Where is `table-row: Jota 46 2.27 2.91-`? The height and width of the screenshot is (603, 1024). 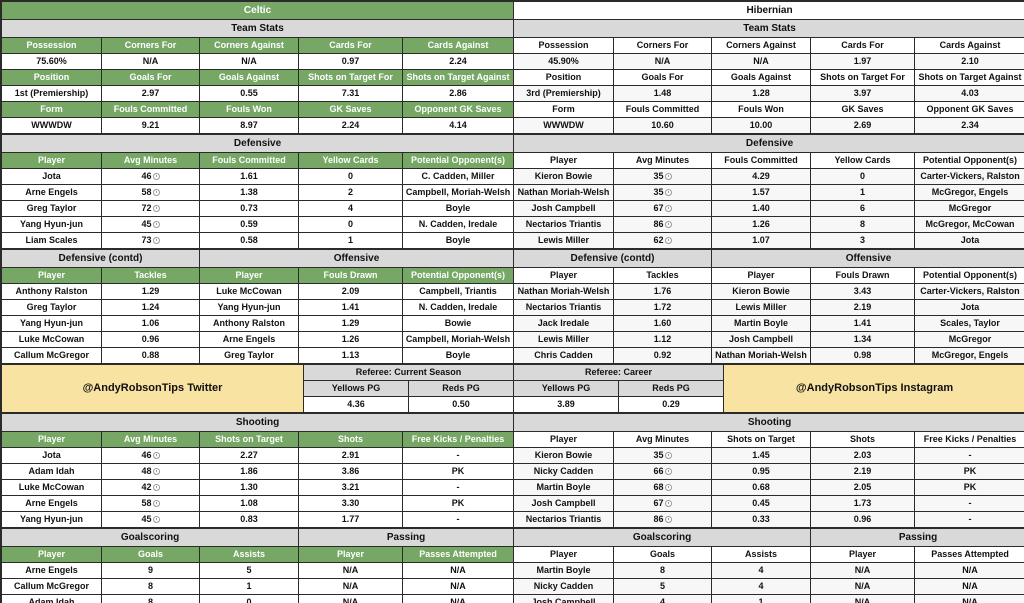
table-row: Jota 46 2.27 2.91- is located at coordinates (258, 455).